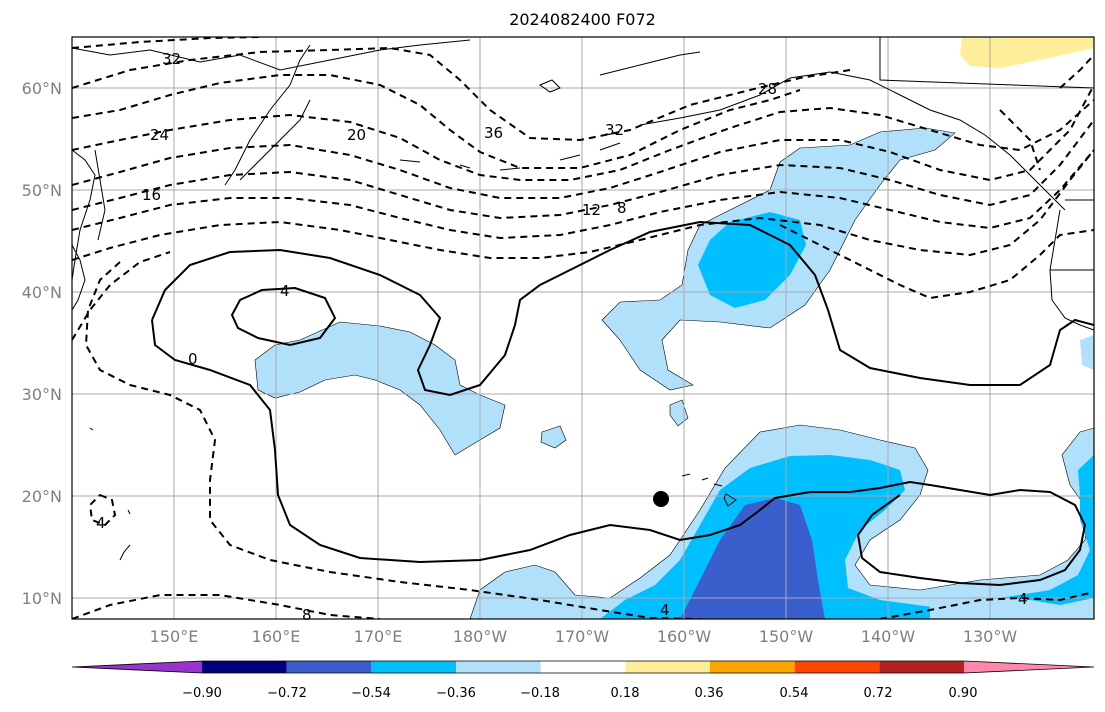  Describe the element at coordinates (283, 316) in the screenshot. I see `contour-4-closed` at that location.